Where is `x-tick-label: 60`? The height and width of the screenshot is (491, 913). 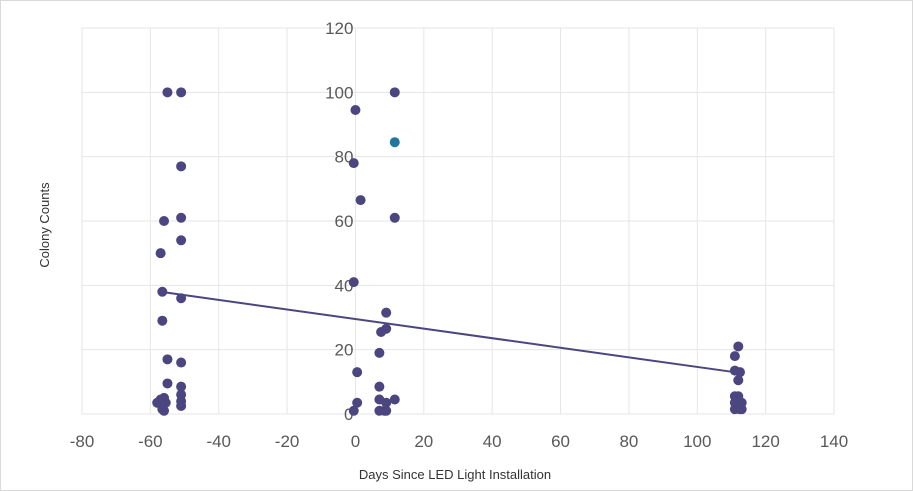
x-tick-label: 60 is located at coordinates (560, 441).